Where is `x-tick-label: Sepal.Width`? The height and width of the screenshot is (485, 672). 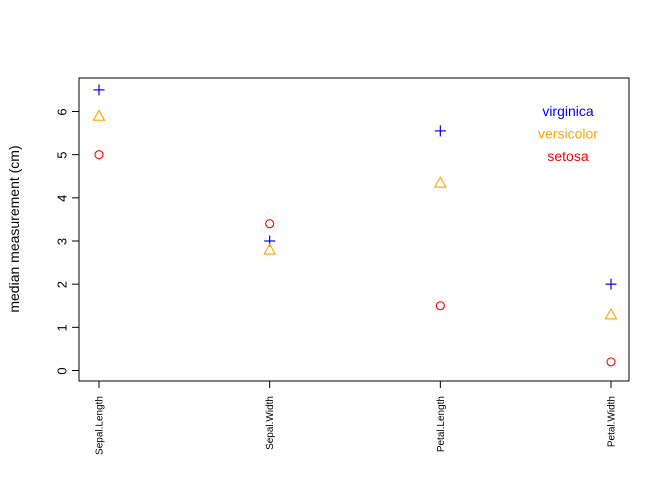 x-tick-label: Sepal.Width is located at coordinates (270, 423).